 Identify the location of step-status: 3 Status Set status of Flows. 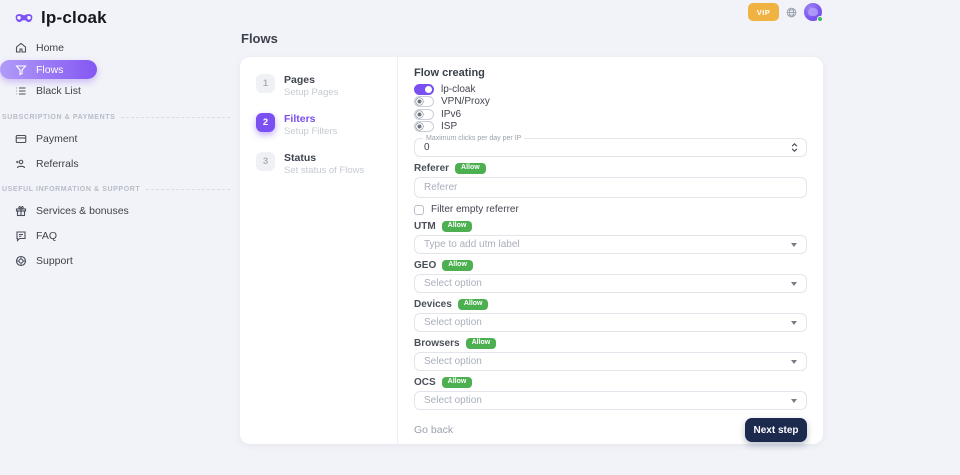
(326, 164).